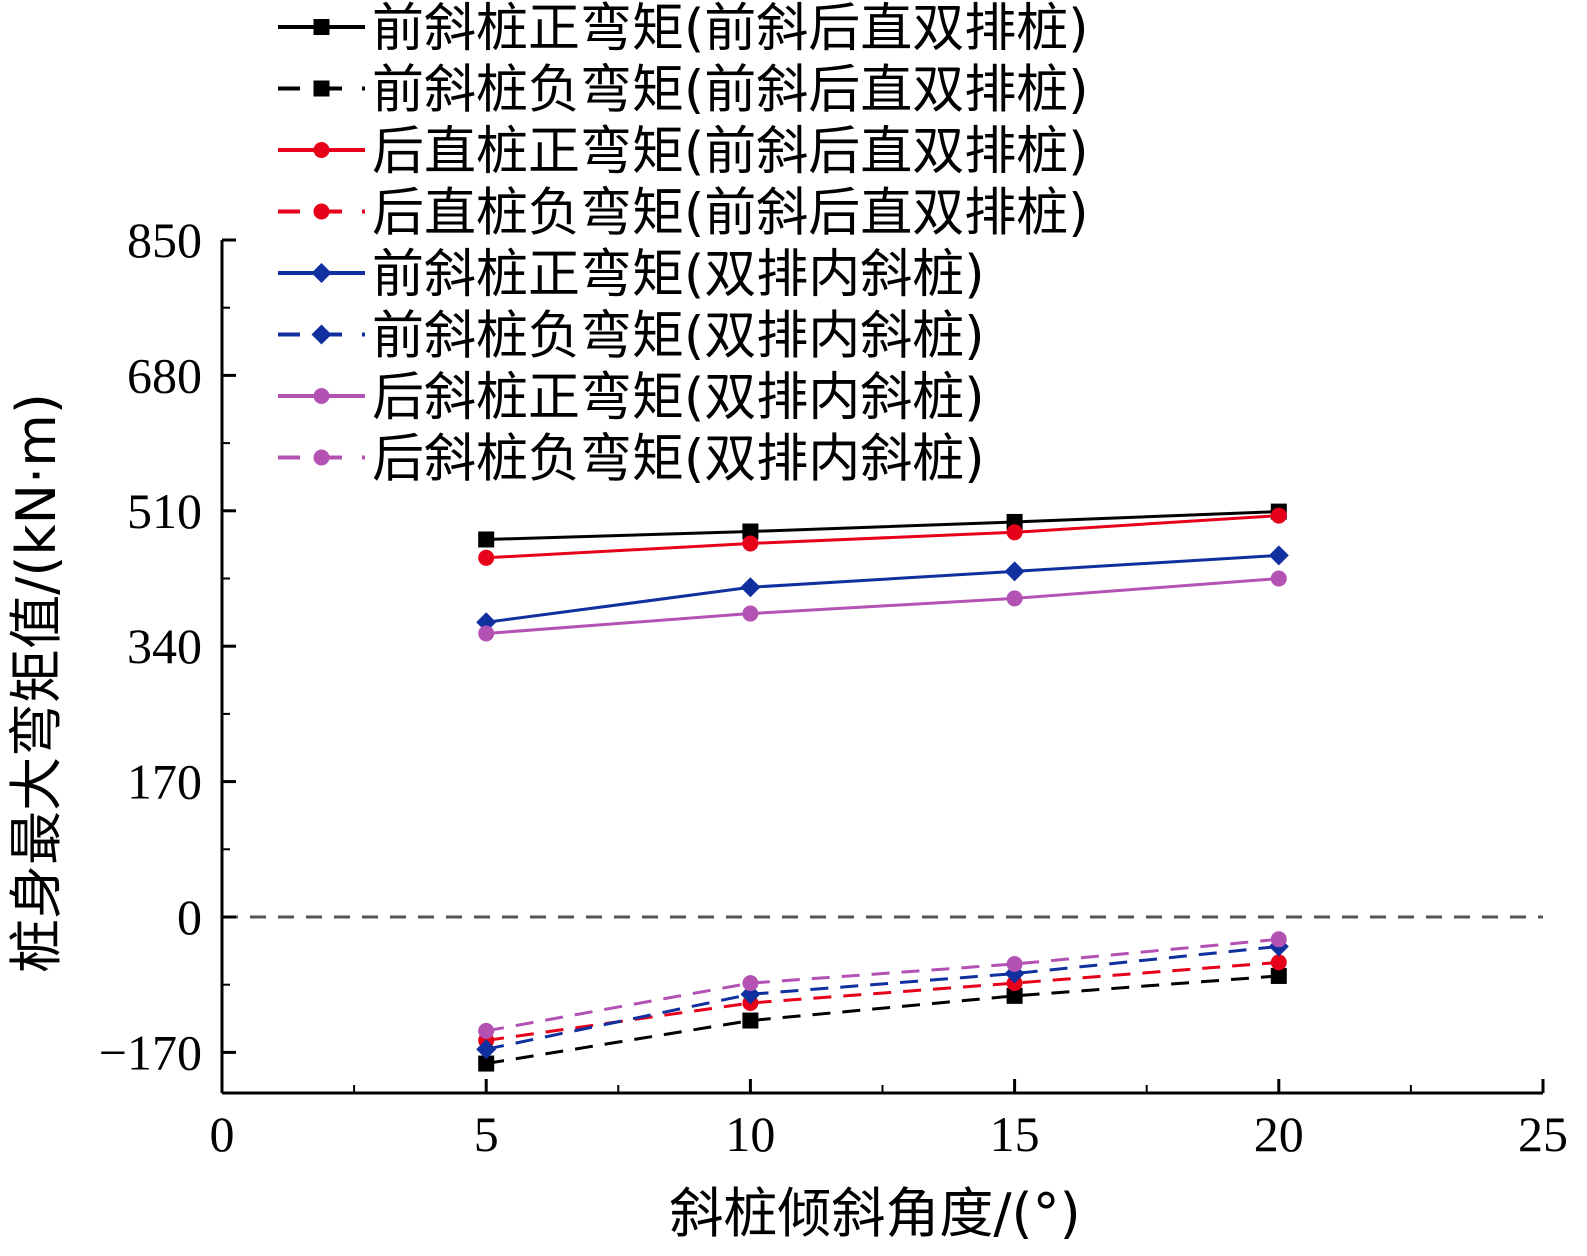 Image resolution: width=1587 pixels, height=1256 pixels. I want to click on legend-item: 前斜桩负弯矩(前斜后直双排桩), so click(683, 91).